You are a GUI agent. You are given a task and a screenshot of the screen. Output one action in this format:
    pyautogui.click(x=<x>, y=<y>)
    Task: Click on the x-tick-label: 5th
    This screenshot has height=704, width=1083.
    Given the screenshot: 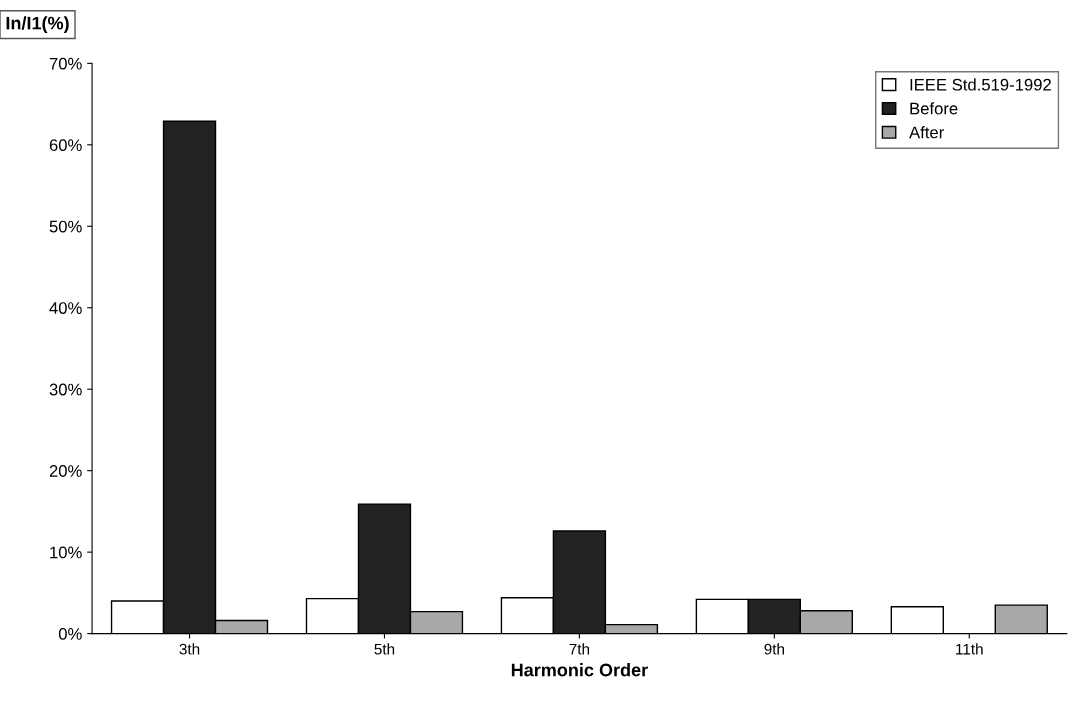 What is the action you would take?
    pyautogui.click(x=384, y=649)
    